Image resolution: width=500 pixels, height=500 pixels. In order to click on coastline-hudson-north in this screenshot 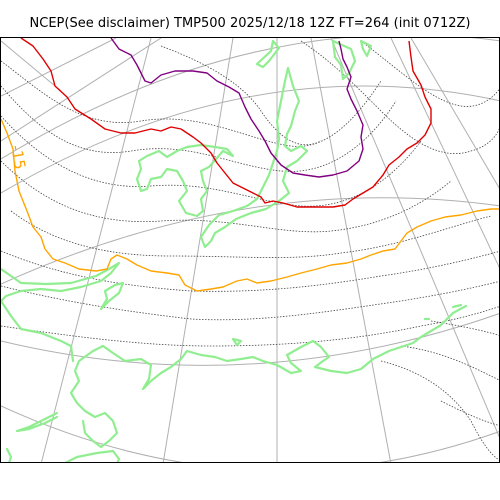, I will do `click(61, 282)`.